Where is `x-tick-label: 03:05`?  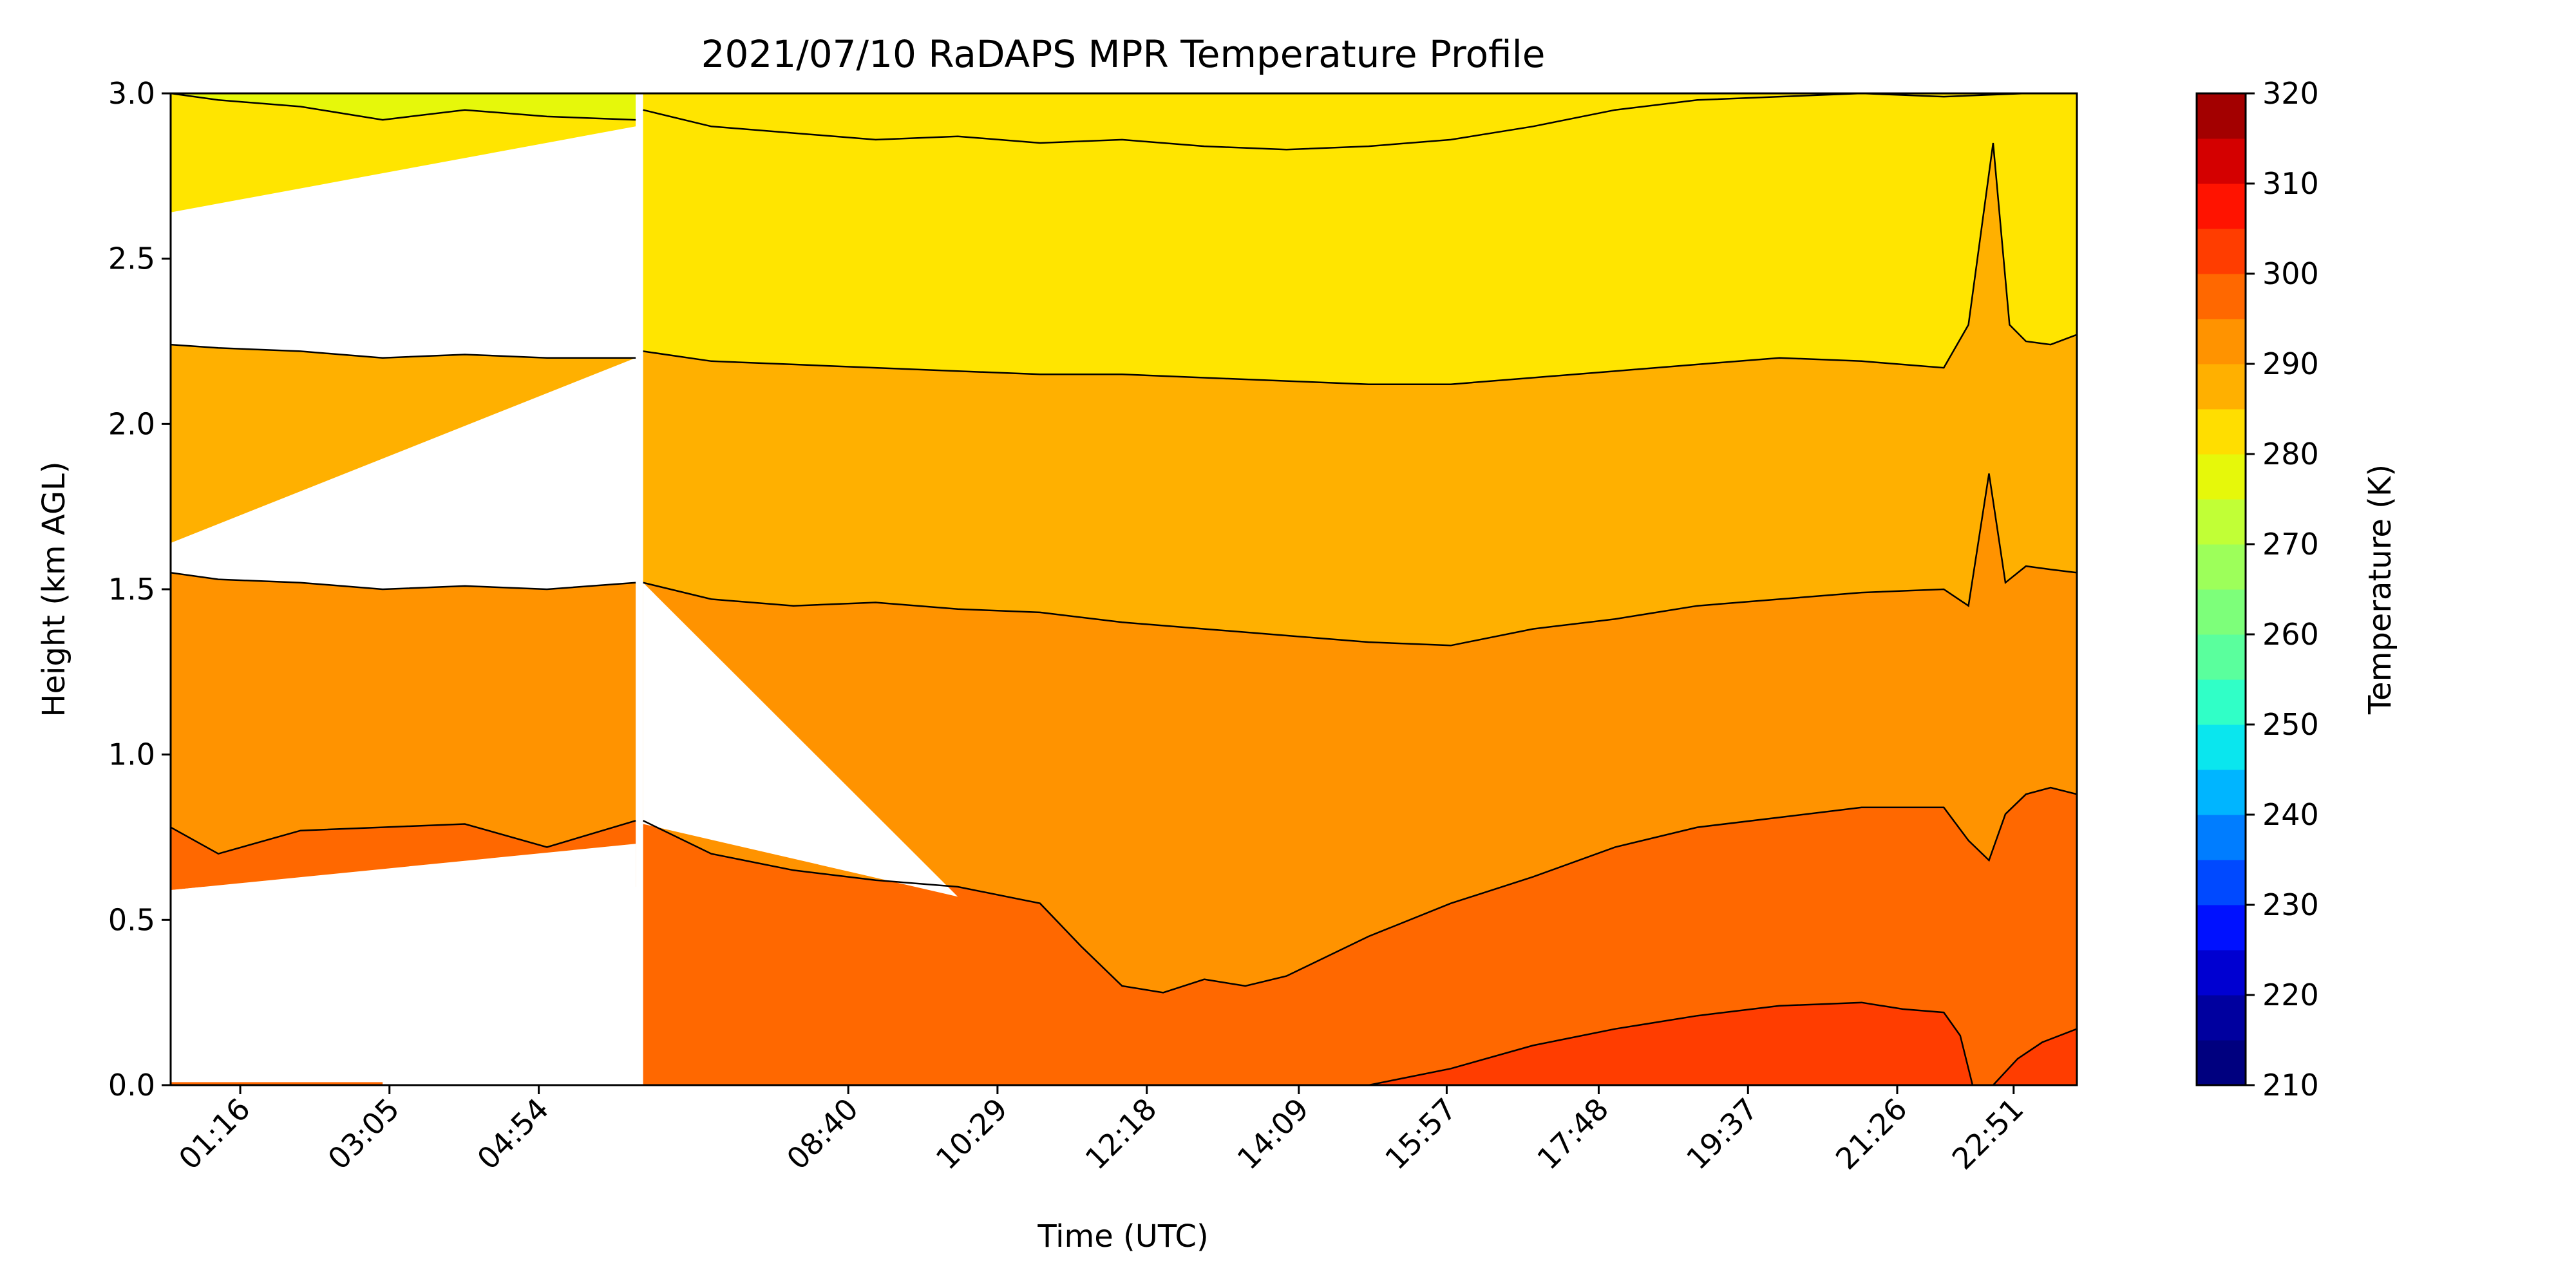 x-tick-label: 03:05 is located at coordinates (364, 1134).